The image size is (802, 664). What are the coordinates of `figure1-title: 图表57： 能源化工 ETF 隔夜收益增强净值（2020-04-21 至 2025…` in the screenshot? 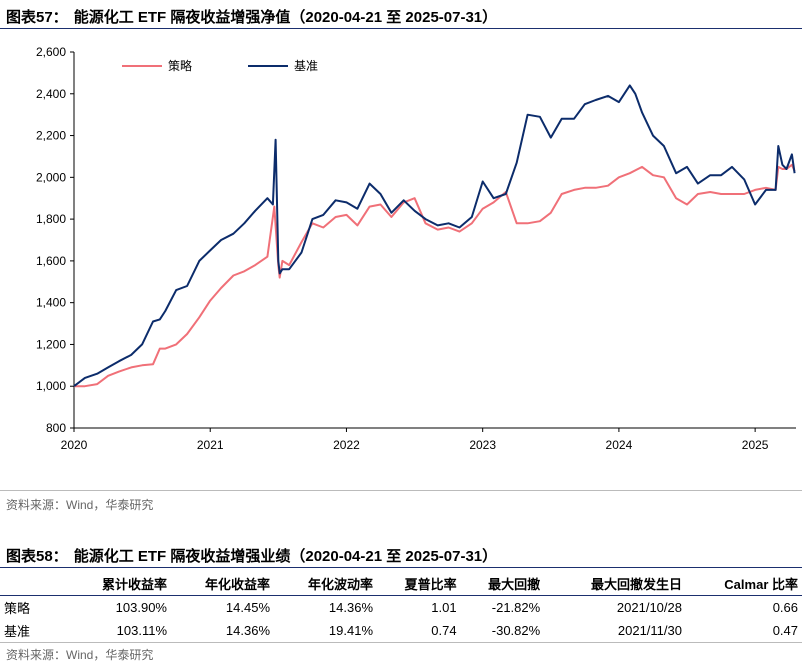 It's located at (251, 16).